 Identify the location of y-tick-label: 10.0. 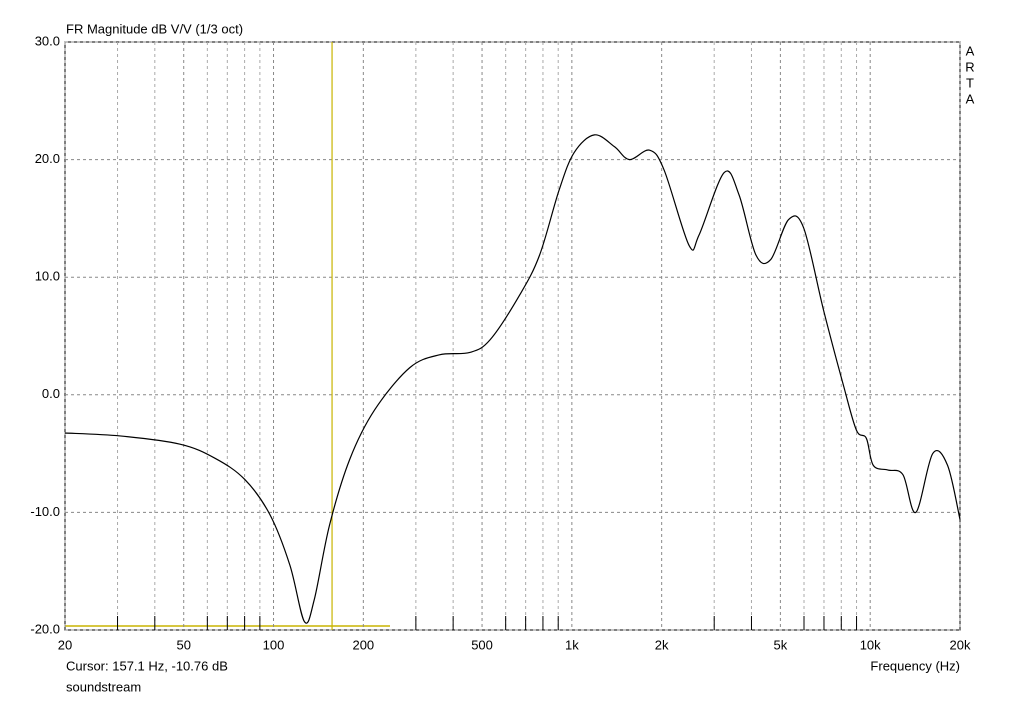
(47, 276).